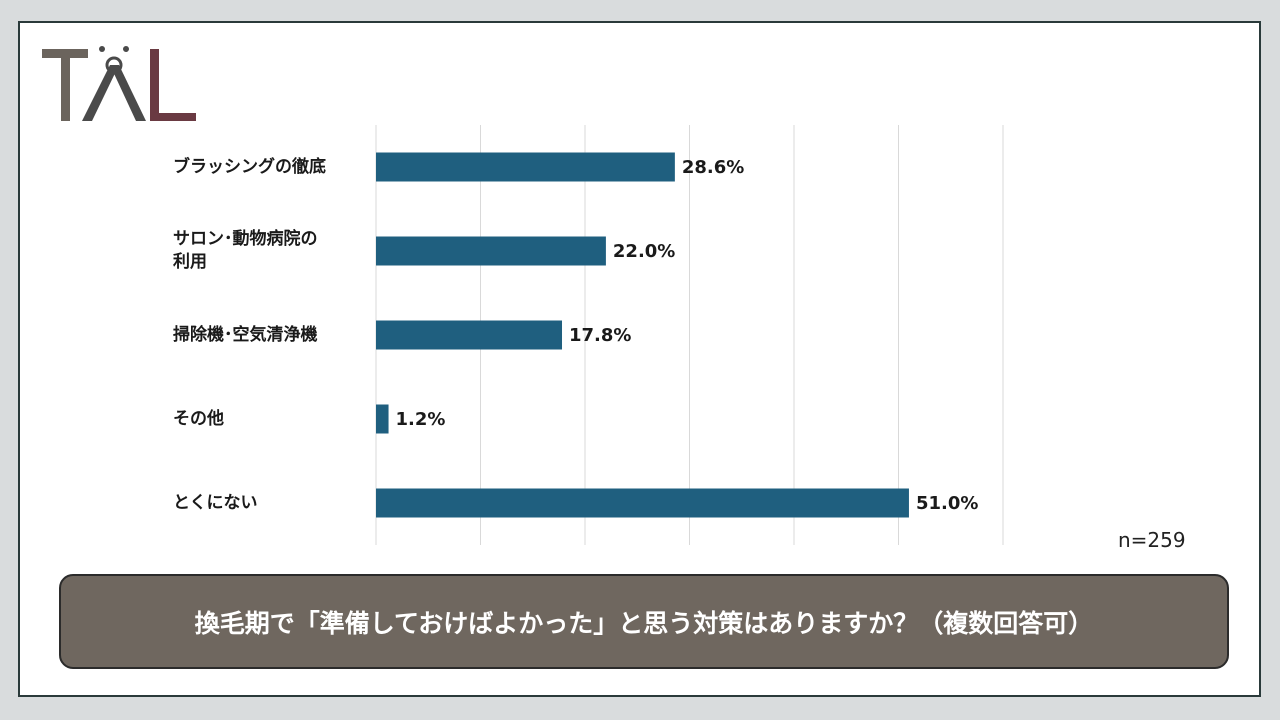 The width and height of the screenshot is (1280, 720). What do you see at coordinates (713, 167) in the screenshot?
I see `data-label: 28.6%` at bounding box center [713, 167].